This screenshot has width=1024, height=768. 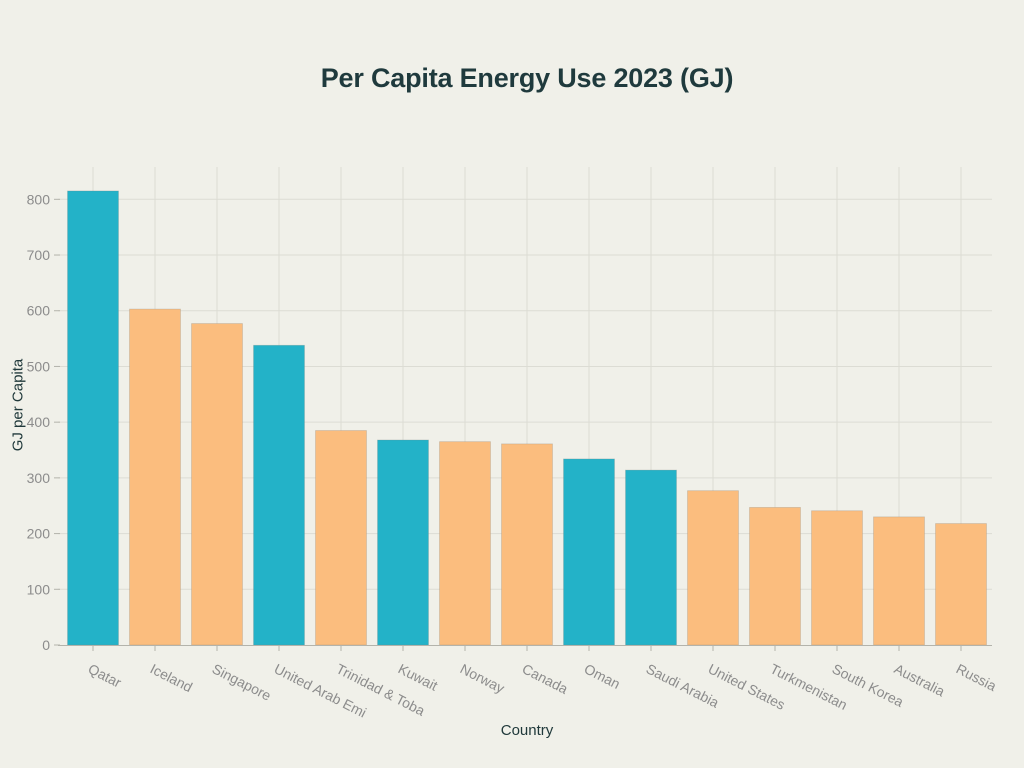 I want to click on x-axis-title: Country, so click(x=527, y=730).